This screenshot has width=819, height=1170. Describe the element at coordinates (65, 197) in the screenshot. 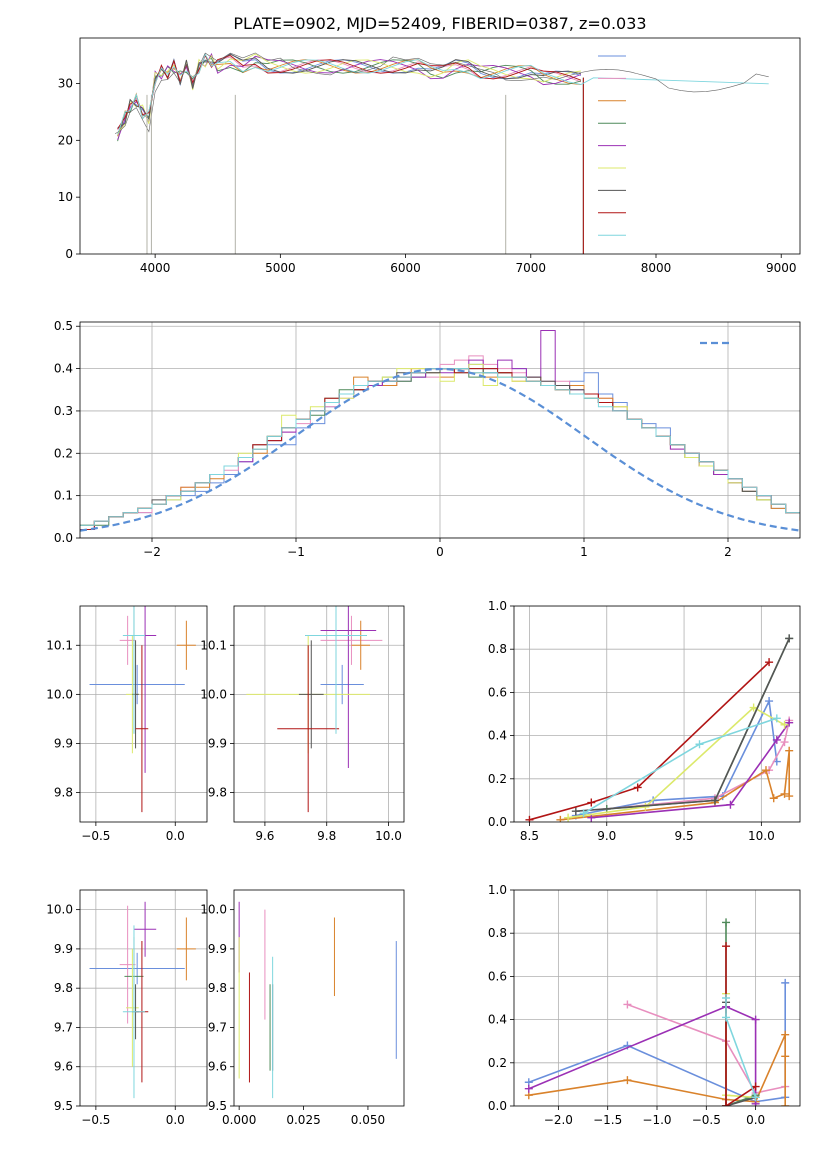

I see `y-tick-label: 10` at that location.